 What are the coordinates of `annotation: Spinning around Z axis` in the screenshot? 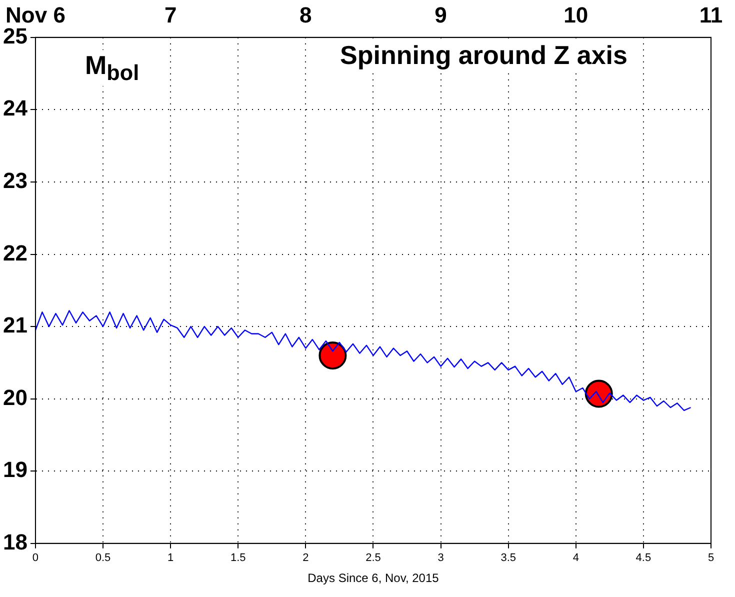 It's located at (484, 55).